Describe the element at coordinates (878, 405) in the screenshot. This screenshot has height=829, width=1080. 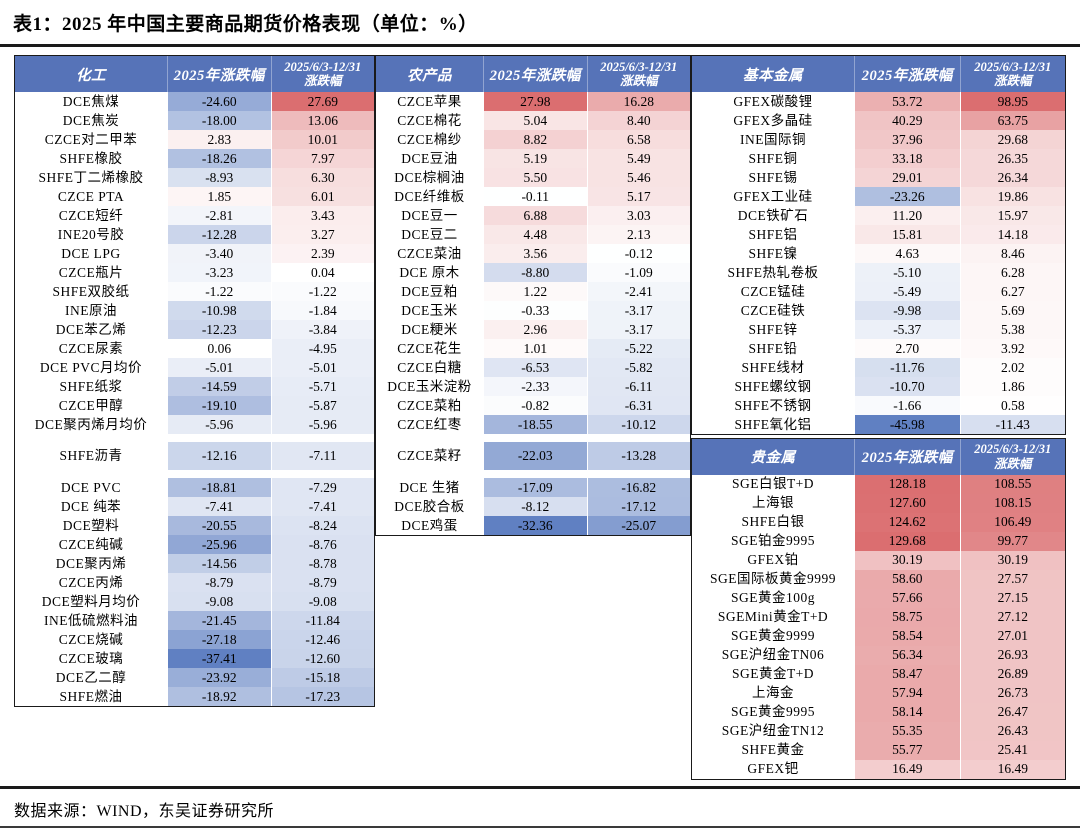
I see `table-row: SHFE不锈钢 -1.66 0.58` at that location.